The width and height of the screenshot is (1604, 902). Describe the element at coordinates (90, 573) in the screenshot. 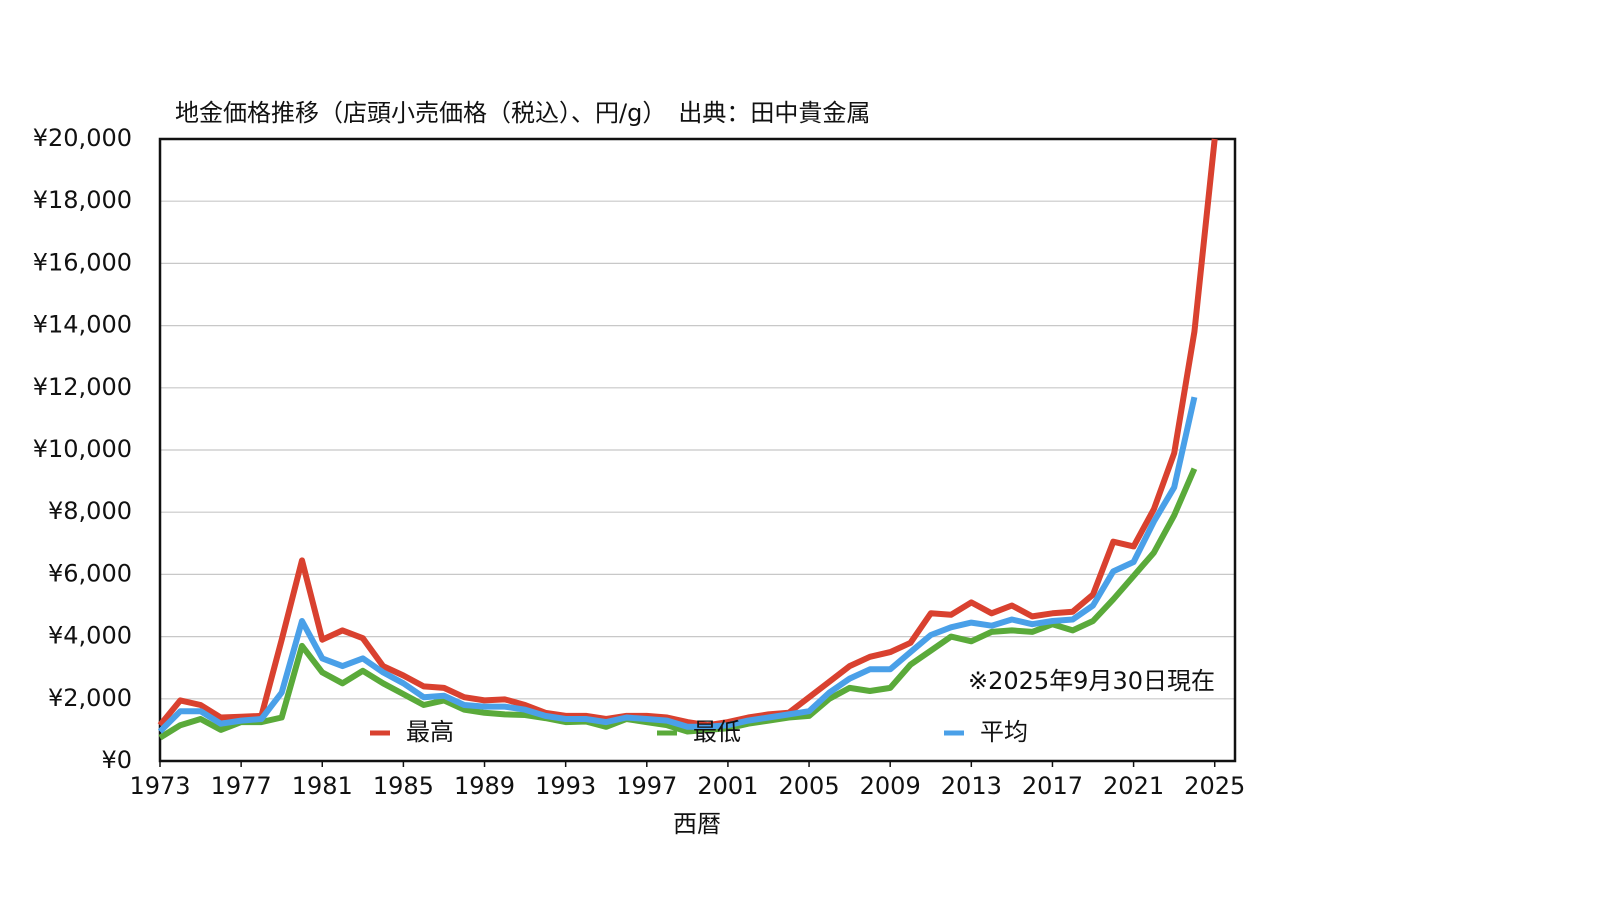

I see `y-tick-label: ¥6,000` at that location.